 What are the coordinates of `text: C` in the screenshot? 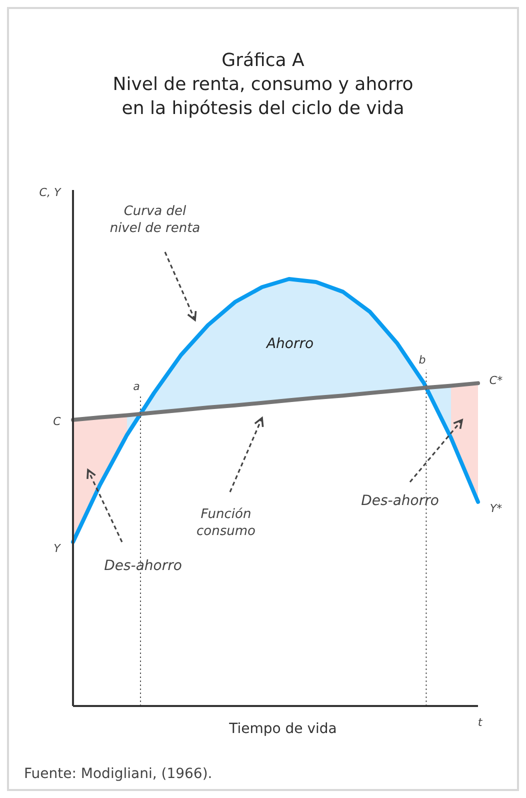 It's located at (57, 421).